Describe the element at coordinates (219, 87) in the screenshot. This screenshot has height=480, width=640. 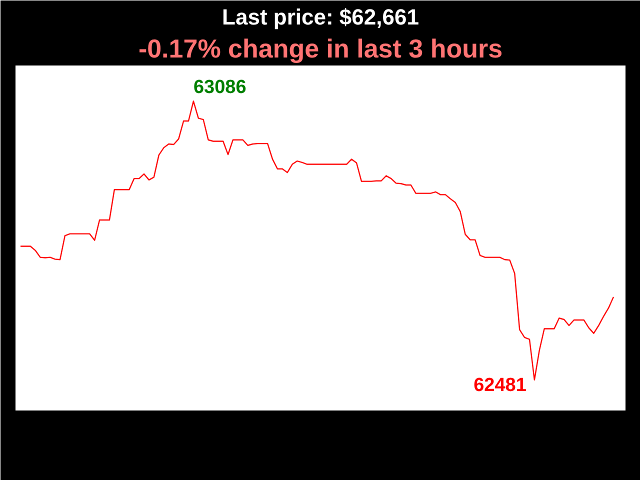
I see `data-label: 63086` at that location.